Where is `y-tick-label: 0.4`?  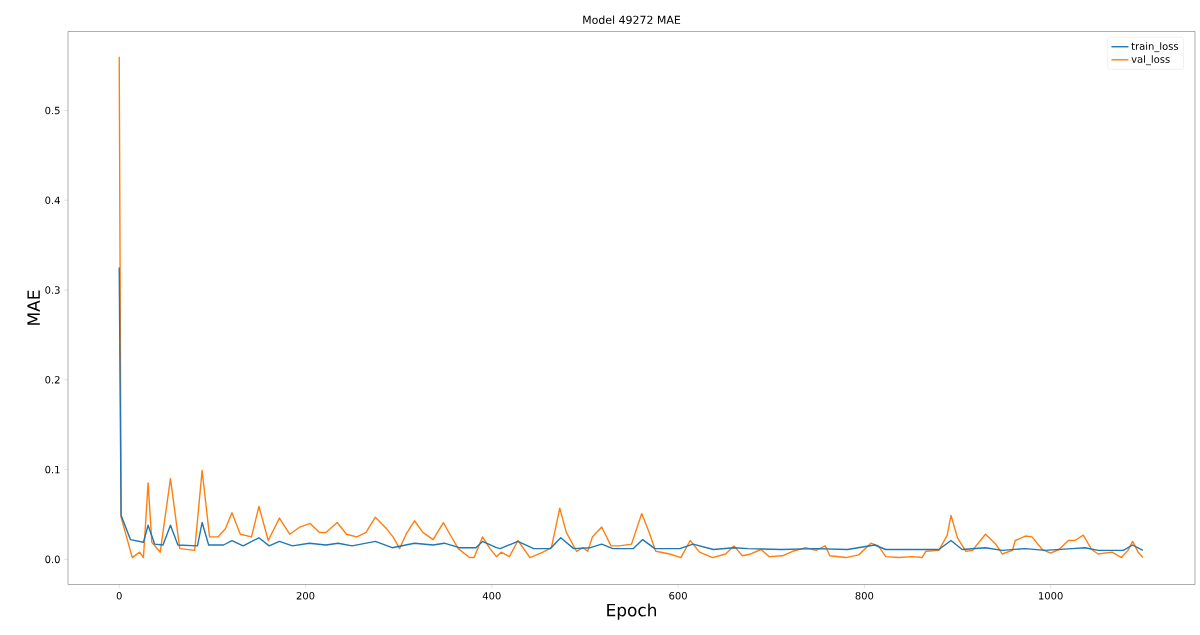
y-tick-label: 0.4 is located at coordinates (52, 200).